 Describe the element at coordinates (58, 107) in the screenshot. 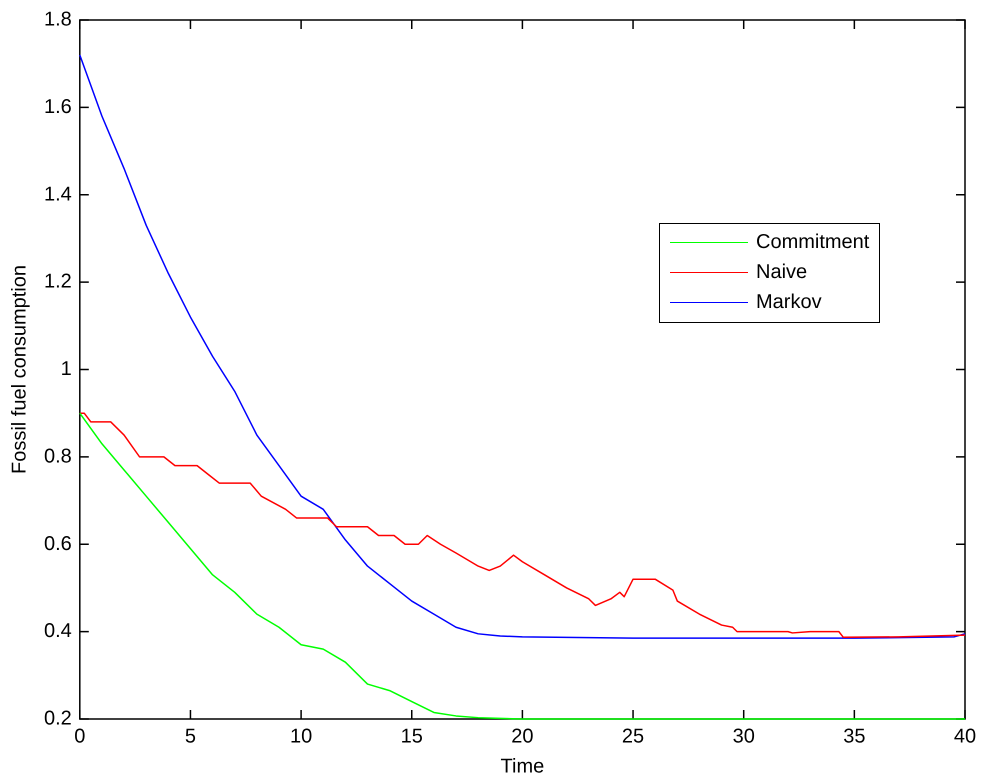

I see `y-tick-label: 1.6` at that location.